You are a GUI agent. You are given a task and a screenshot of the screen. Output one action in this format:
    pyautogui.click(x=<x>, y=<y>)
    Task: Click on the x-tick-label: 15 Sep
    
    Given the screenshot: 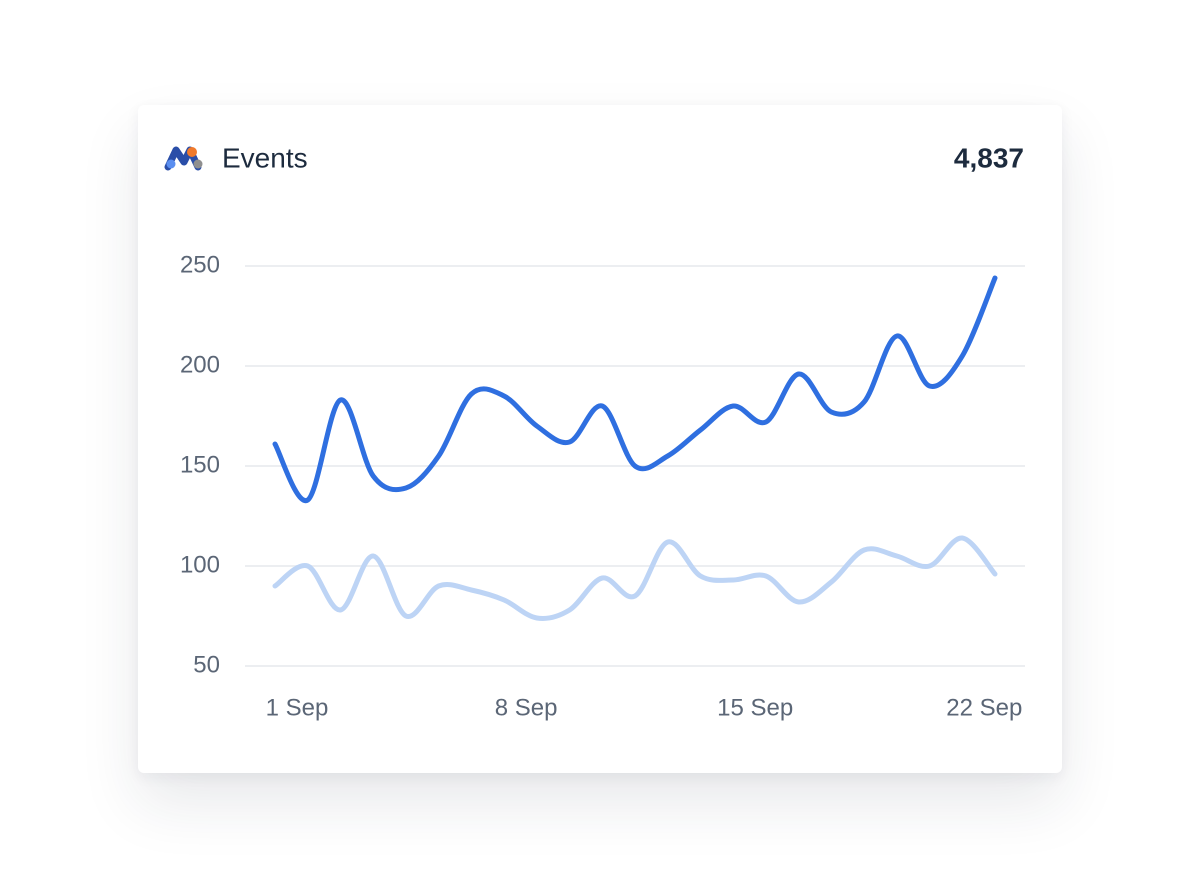 What is the action you would take?
    pyautogui.click(x=755, y=707)
    